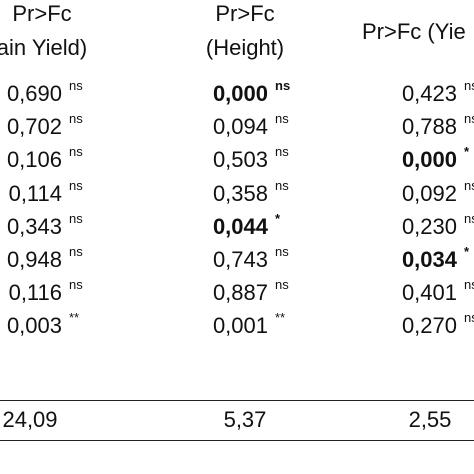  I want to click on column-header: ain Yield), so click(44, 47).